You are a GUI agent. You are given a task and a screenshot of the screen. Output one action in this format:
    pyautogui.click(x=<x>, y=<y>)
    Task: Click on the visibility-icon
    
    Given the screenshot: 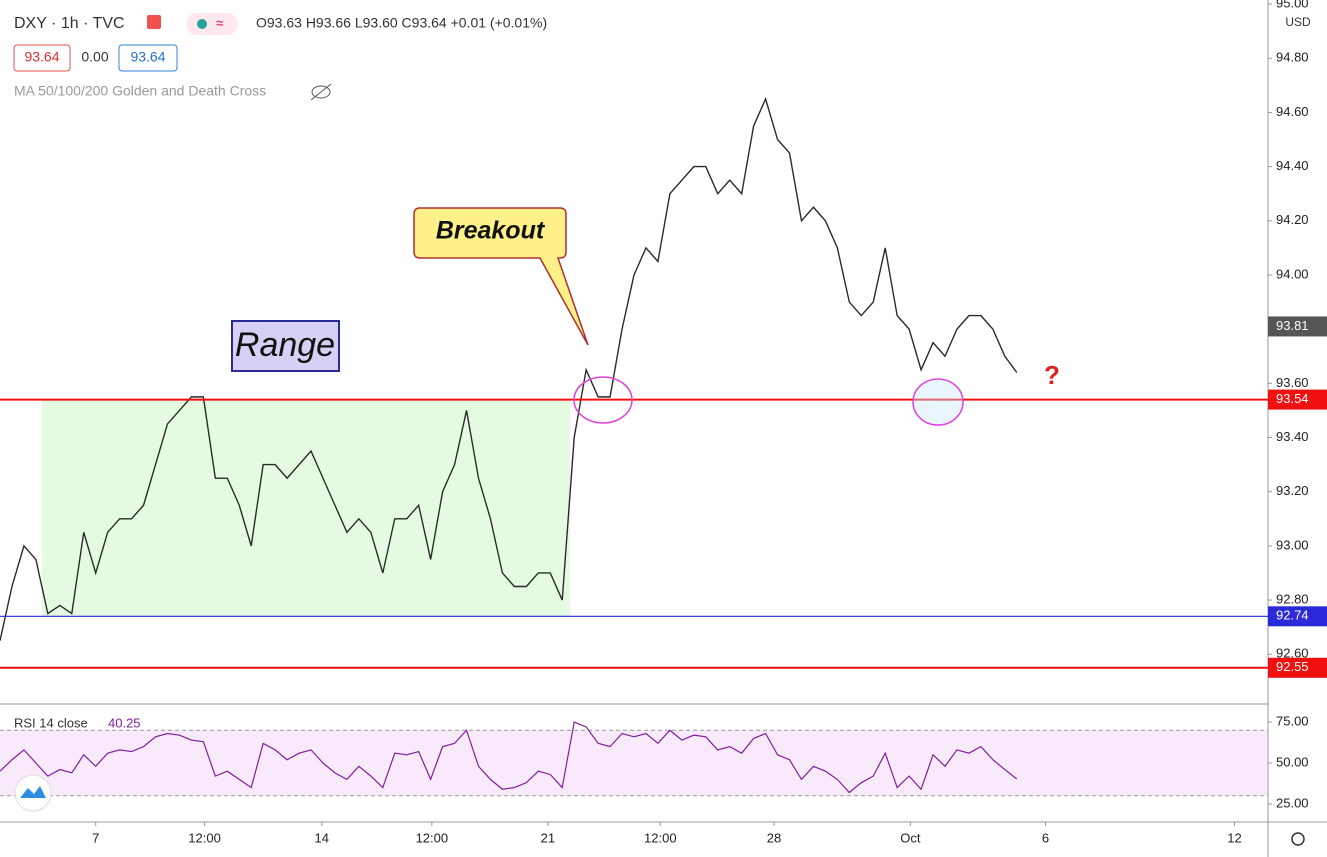 What is the action you would take?
    pyautogui.click(x=321, y=92)
    